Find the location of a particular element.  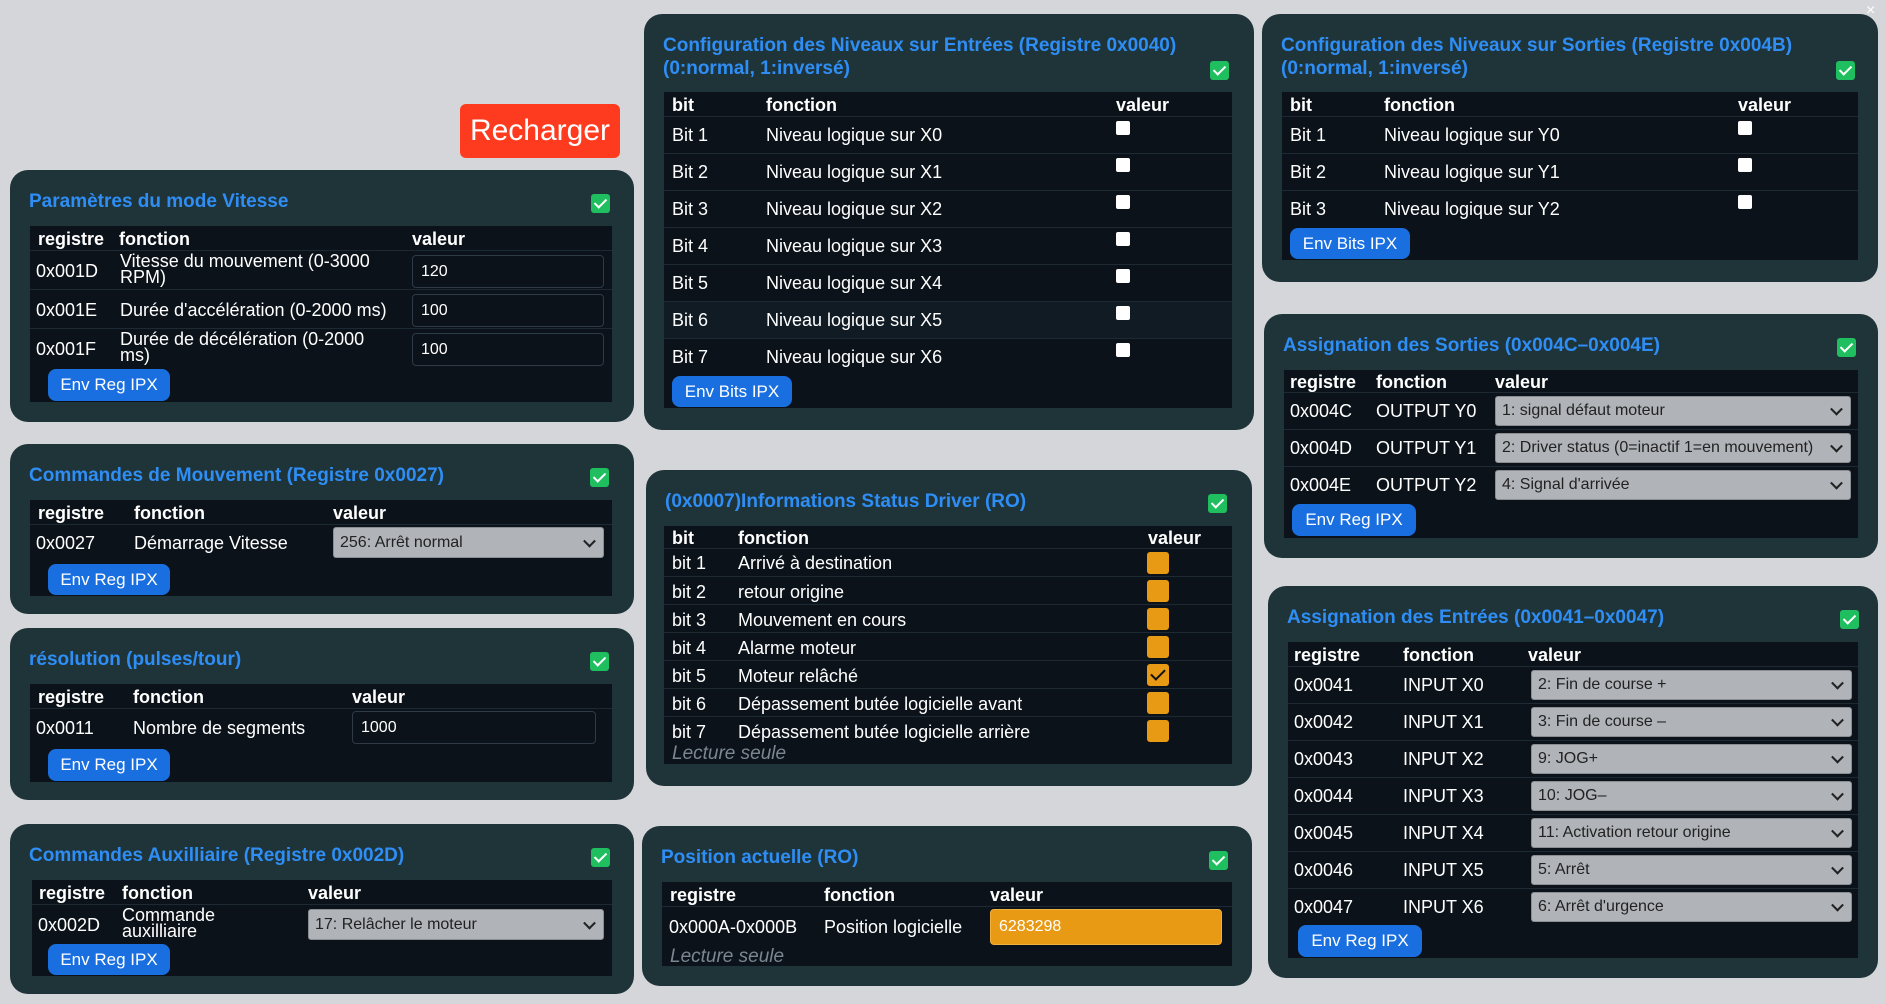

panel-title: Assignation des Sorties (0x004C–0x004E) is located at coordinates (1472, 345).